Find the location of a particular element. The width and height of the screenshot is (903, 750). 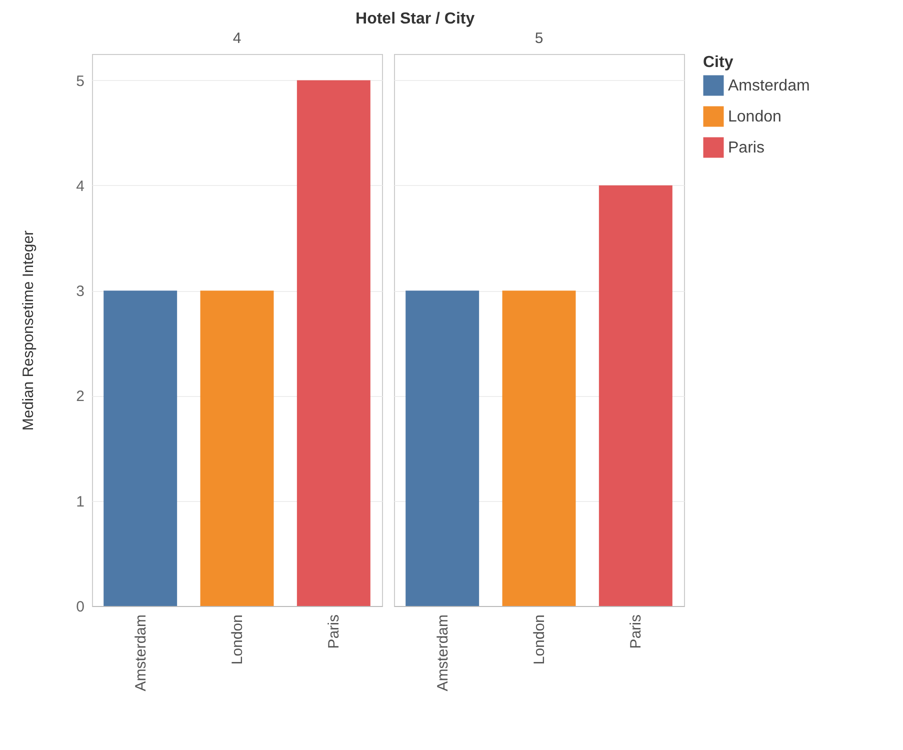

chart-title: 4 is located at coordinates (237, 38).